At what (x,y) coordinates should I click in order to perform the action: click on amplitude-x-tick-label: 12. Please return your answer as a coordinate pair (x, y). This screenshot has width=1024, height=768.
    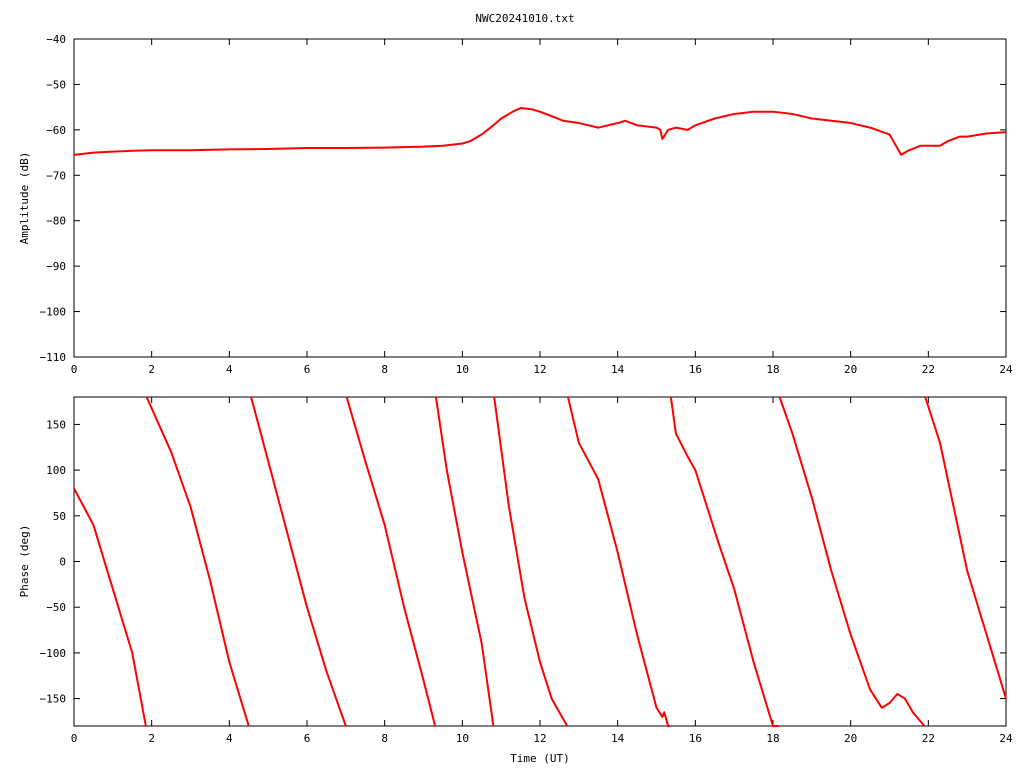
    Looking at the image, I should click on (539, 369).